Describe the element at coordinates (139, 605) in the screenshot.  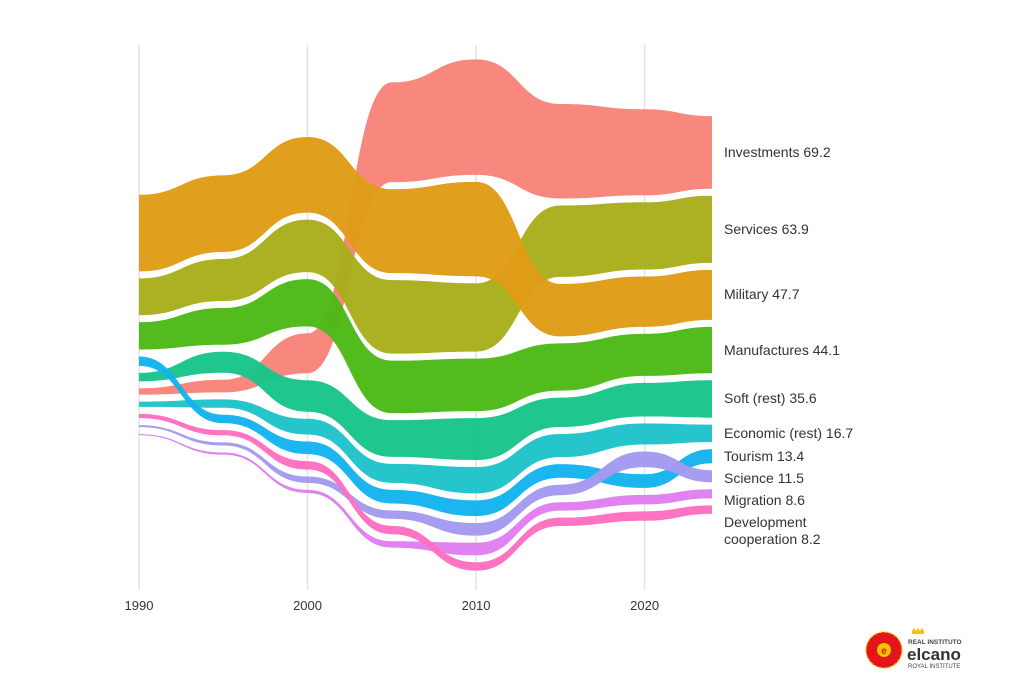
I see `x-tick-label: 1990` at that location.